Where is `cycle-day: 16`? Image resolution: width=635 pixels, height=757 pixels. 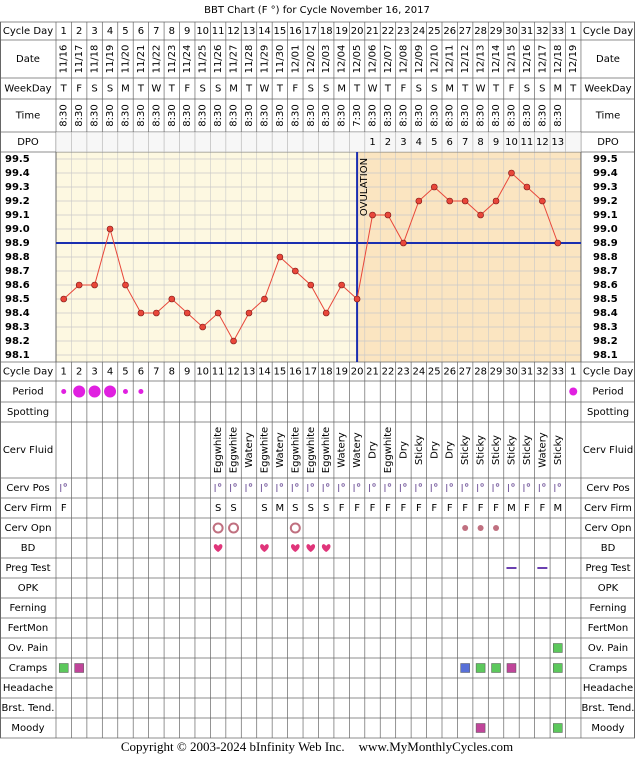 cycle-day: 16 is located at coordinates (295, 31).